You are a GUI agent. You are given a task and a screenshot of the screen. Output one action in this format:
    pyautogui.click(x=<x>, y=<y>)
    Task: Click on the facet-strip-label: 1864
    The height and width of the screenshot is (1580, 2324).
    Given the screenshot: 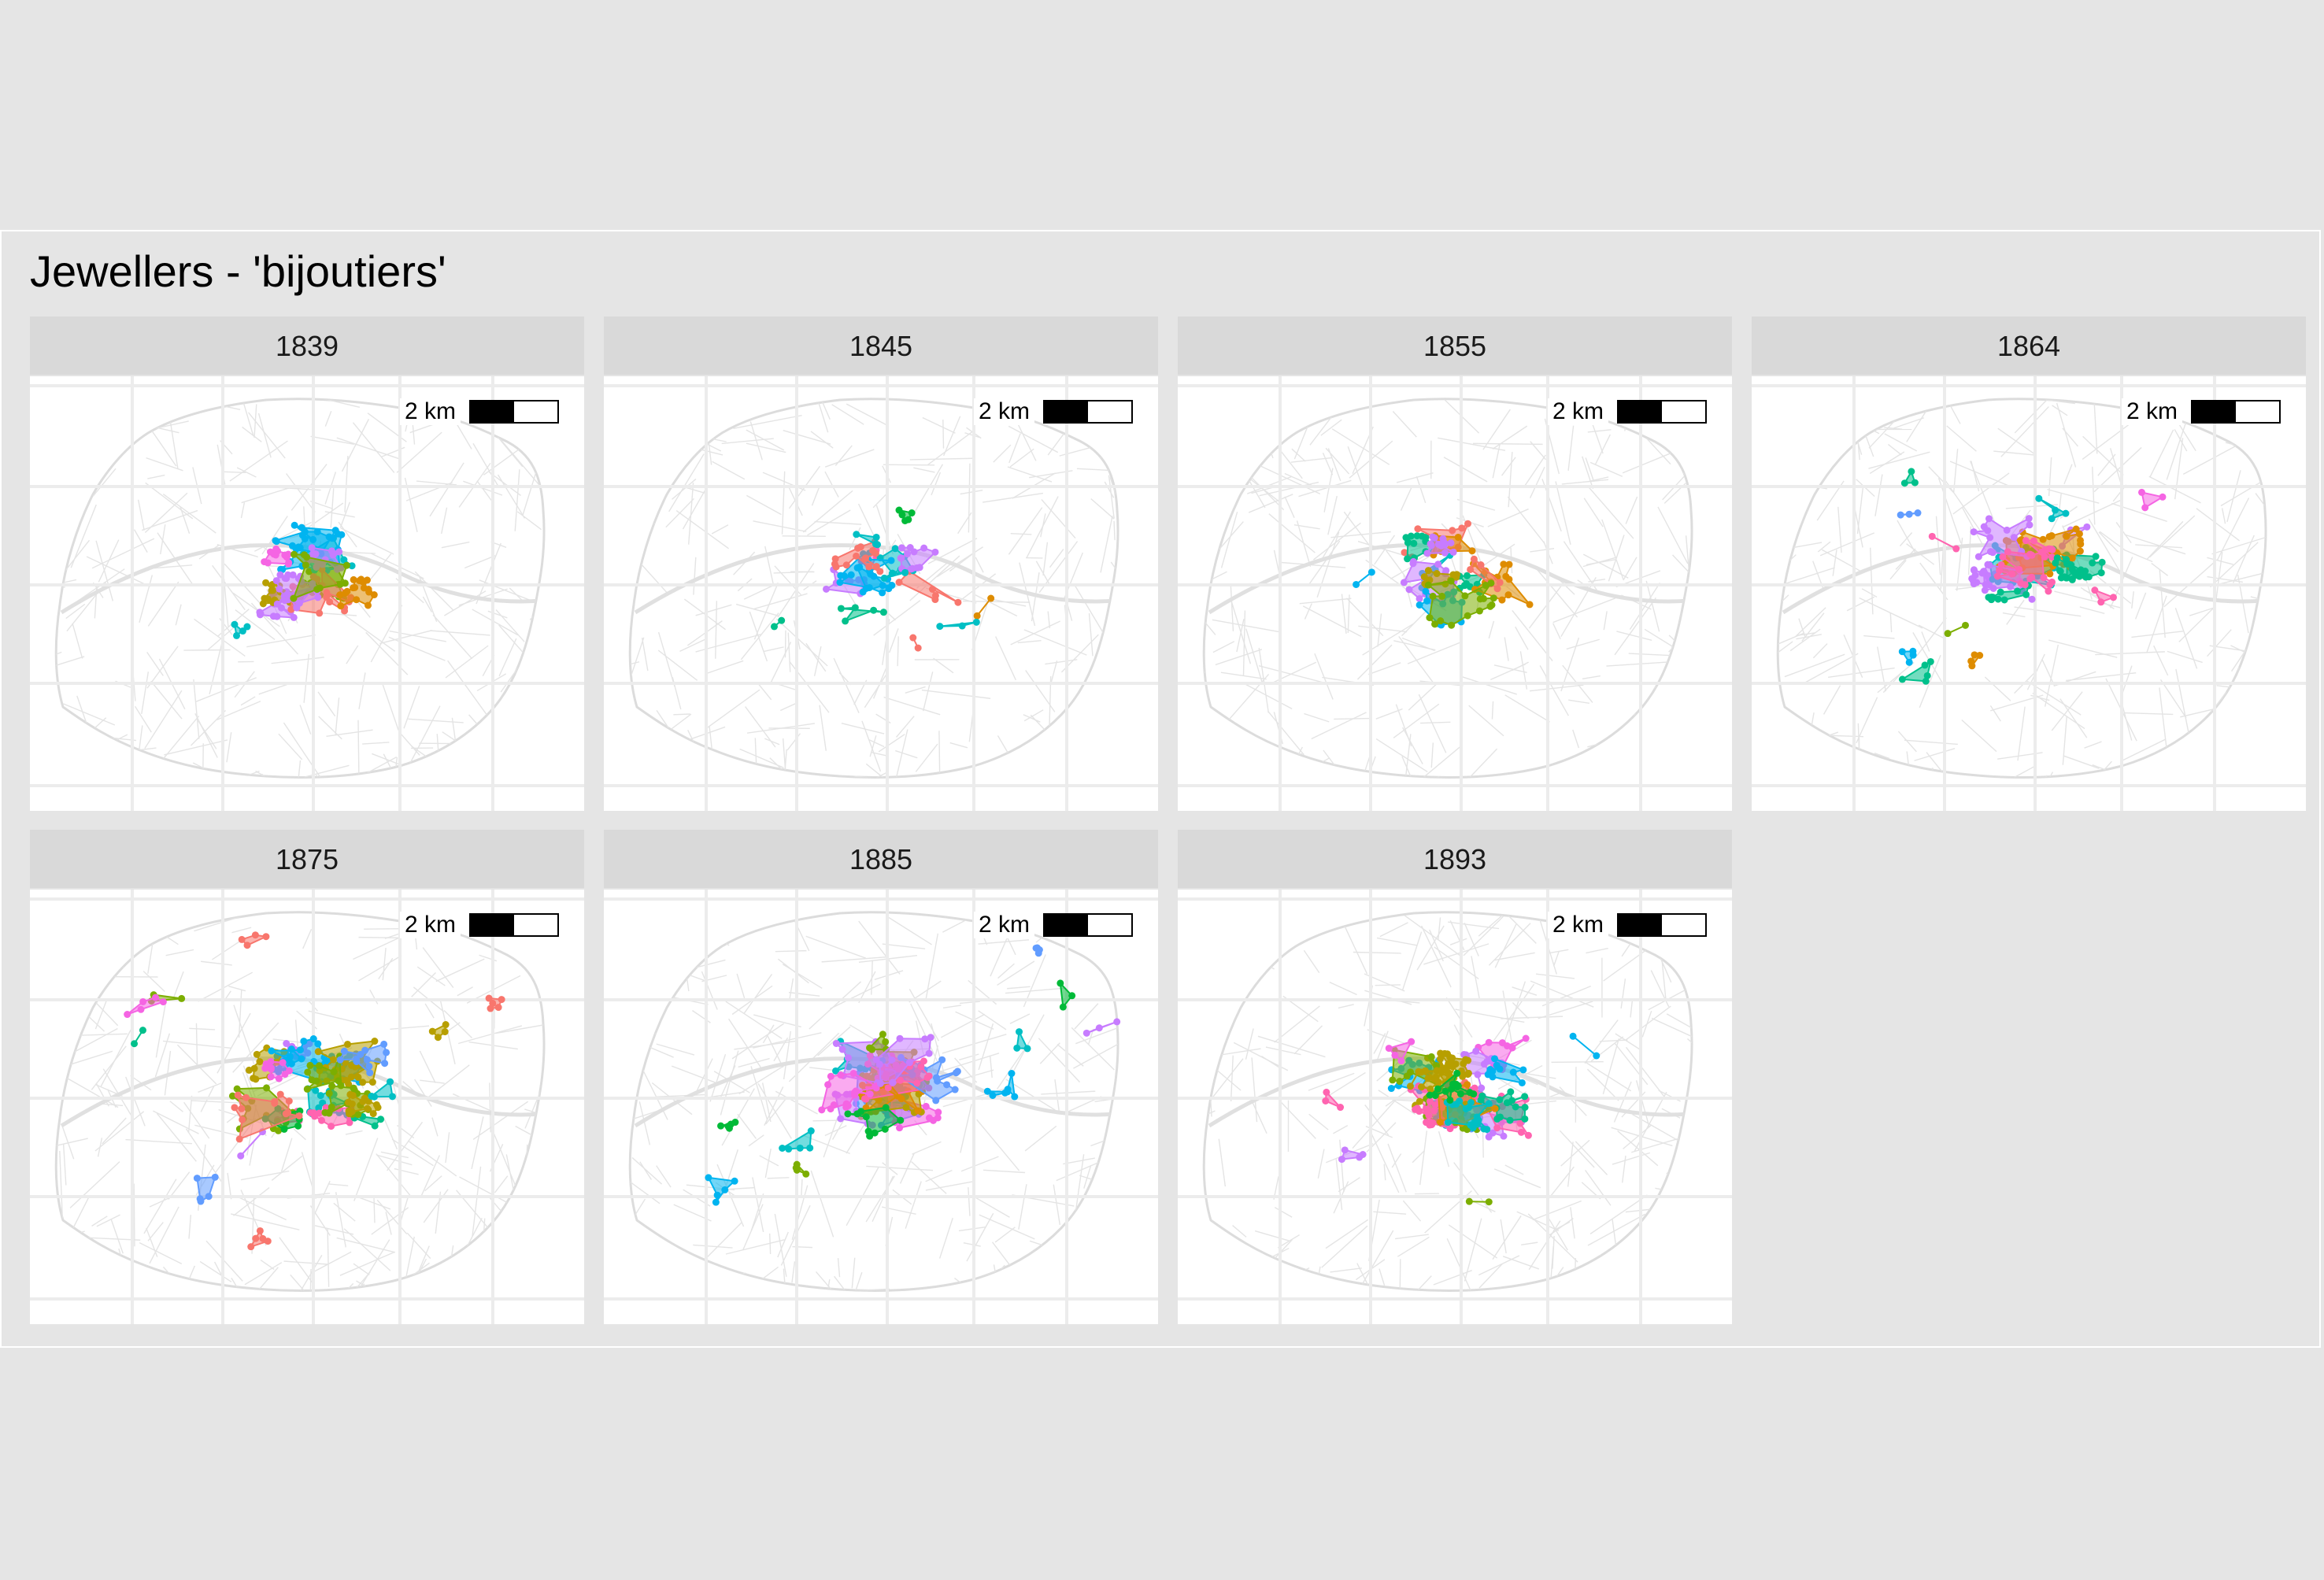 What is the action you would take?
    pyautogui.click(x=2029, y=345)
    